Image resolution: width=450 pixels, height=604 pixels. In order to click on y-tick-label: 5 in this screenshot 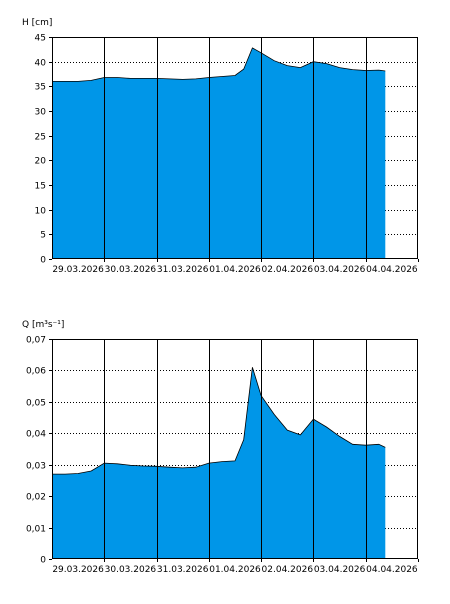, I will do `click(43, 236)`.